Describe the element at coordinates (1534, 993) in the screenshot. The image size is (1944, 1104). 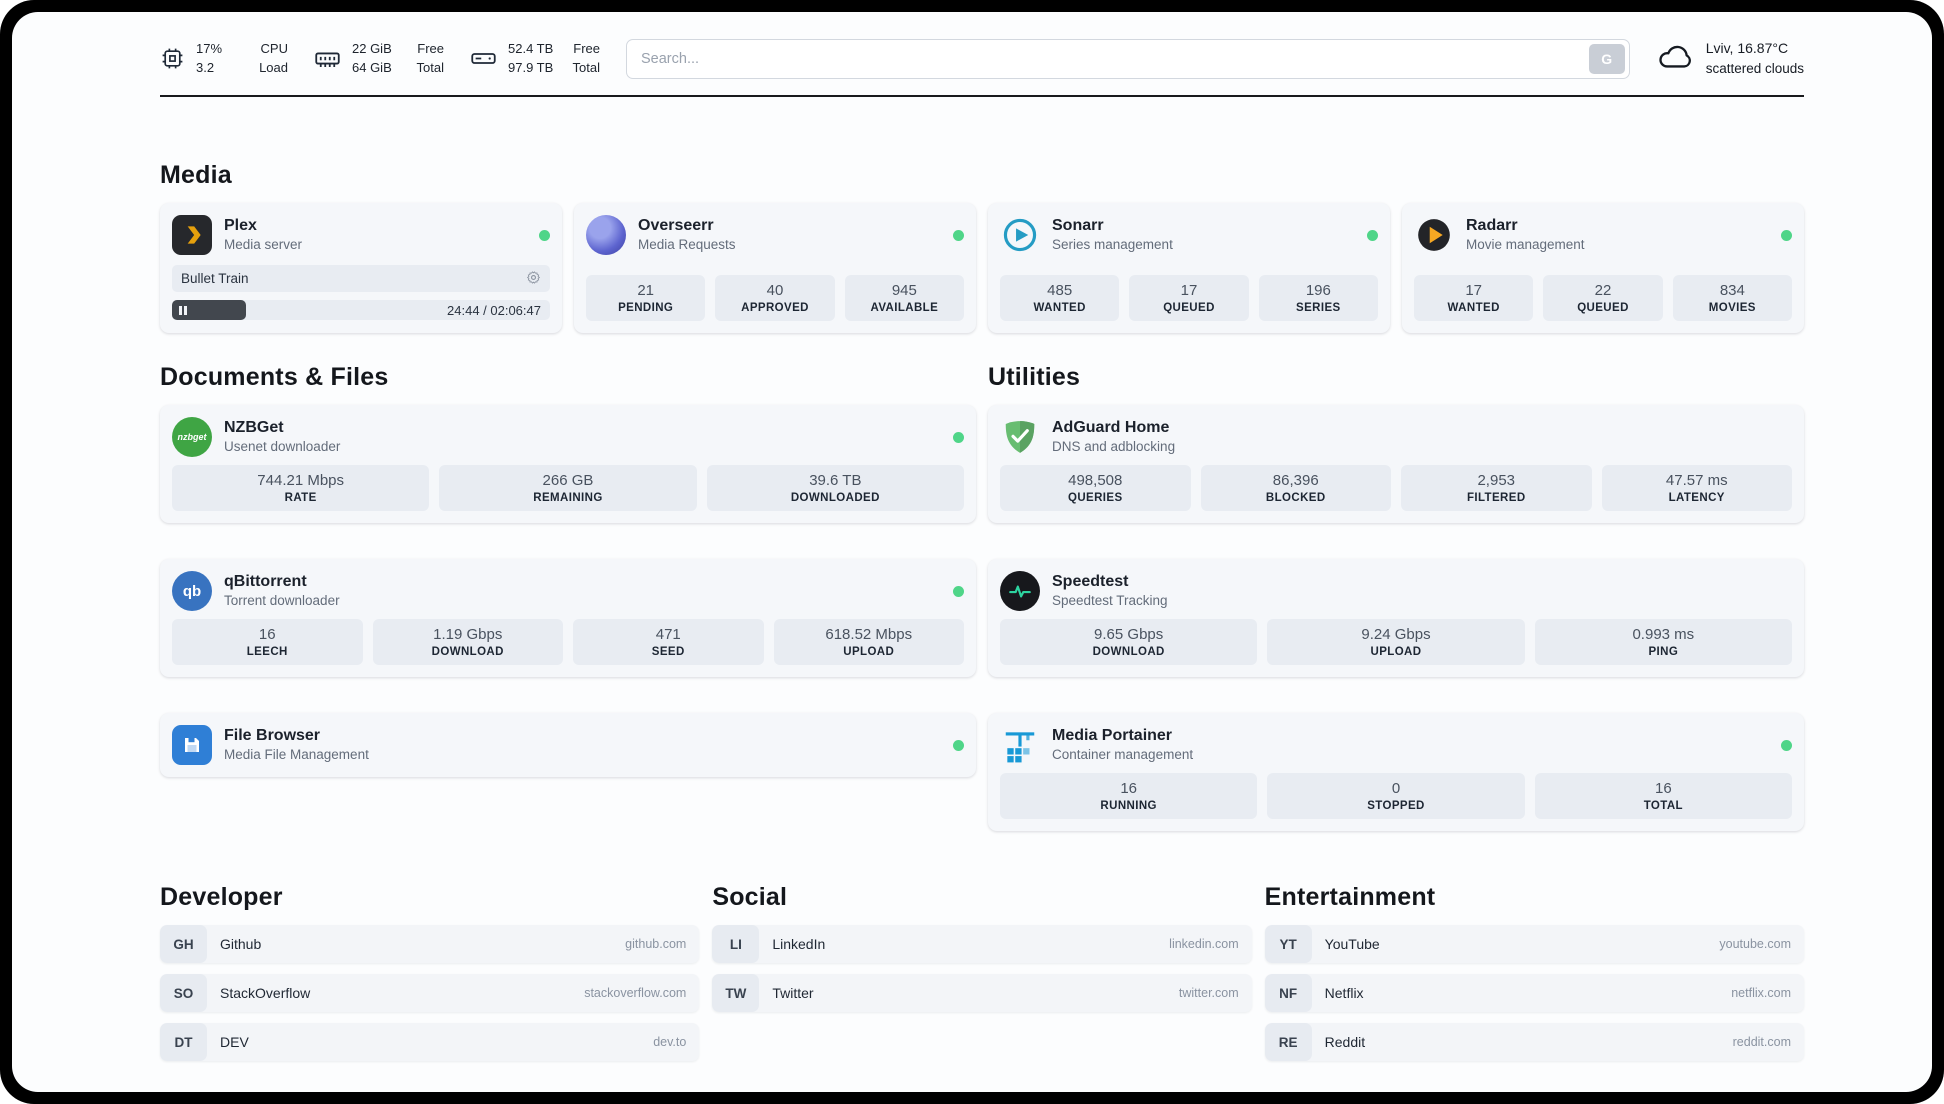
I see `bookmark-netflix: NF Netflix netflix.com` at that location.